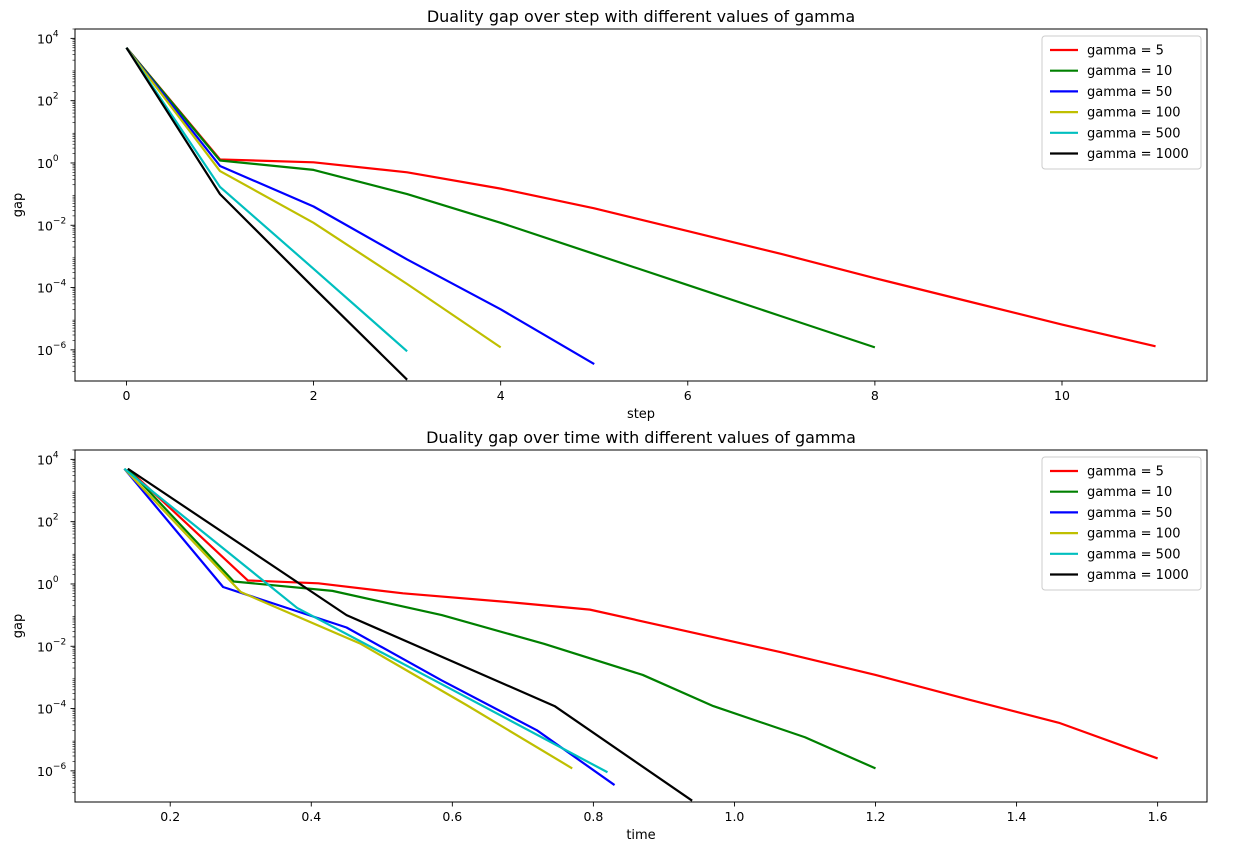 The width and height of the screenshot is (1245, 860). I want to click on x-tick-label: 0.6, so click(452, 816).